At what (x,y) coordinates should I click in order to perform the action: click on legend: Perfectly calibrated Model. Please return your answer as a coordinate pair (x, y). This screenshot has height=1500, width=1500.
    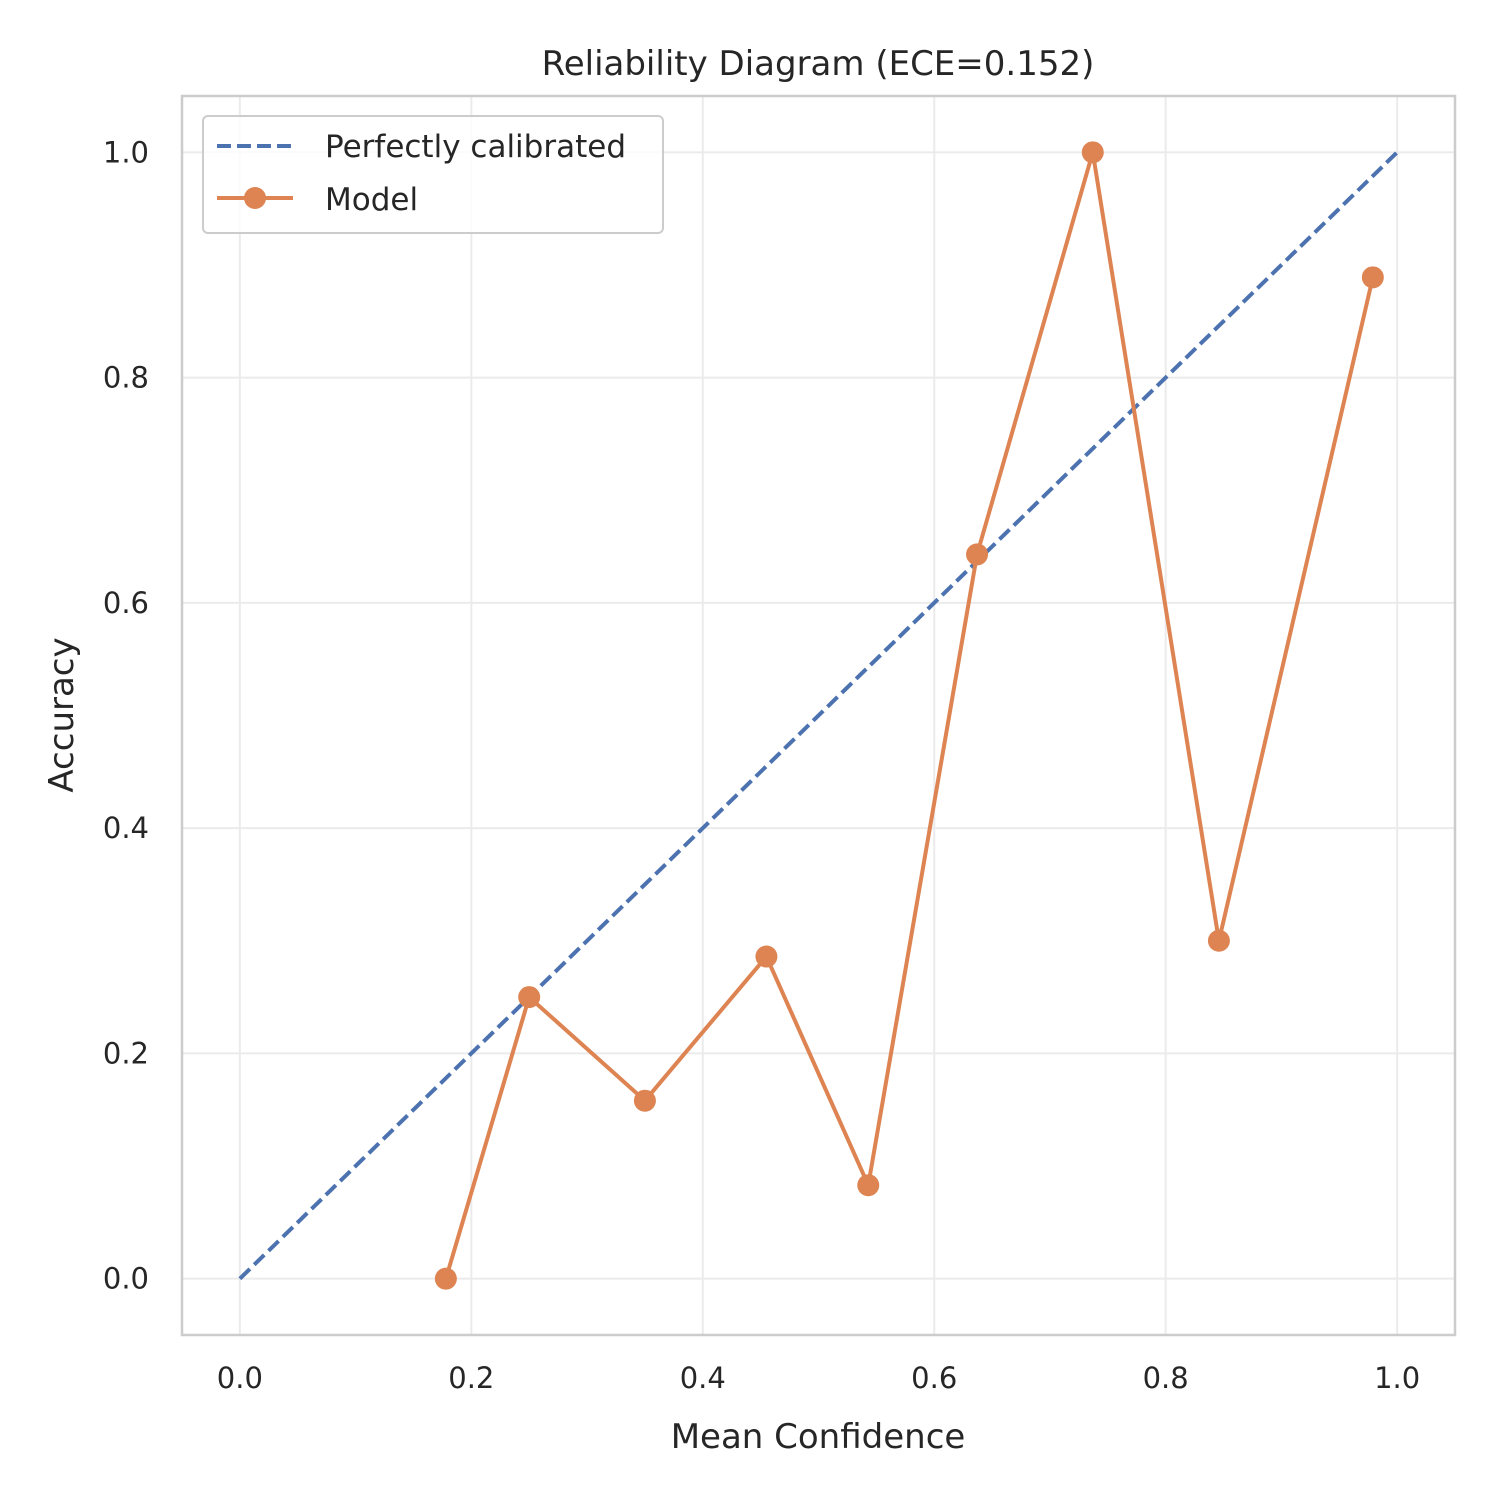
    Looking at the image, I should click on (433, 174).